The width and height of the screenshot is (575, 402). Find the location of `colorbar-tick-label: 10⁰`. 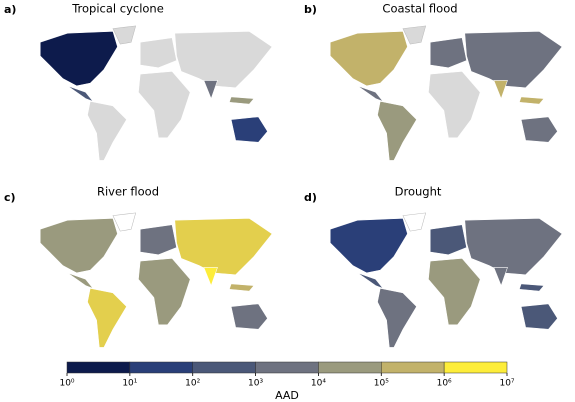

colorbar-tick-label: 10⁰ is located at coordinates (66, 384).